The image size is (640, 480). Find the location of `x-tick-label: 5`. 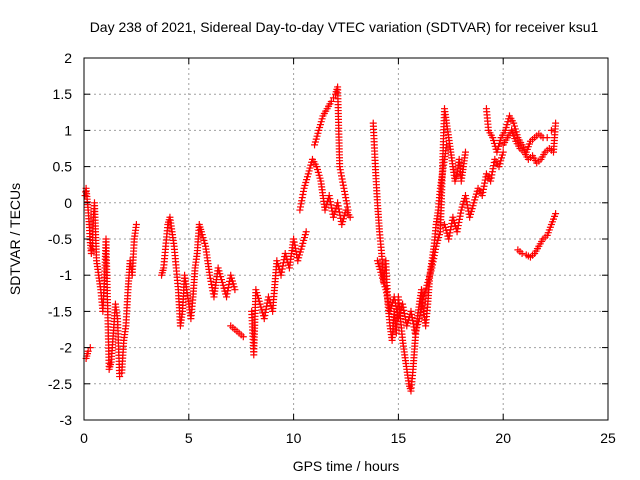

x-tick-label: 5 is located at coordinates (189, 438).